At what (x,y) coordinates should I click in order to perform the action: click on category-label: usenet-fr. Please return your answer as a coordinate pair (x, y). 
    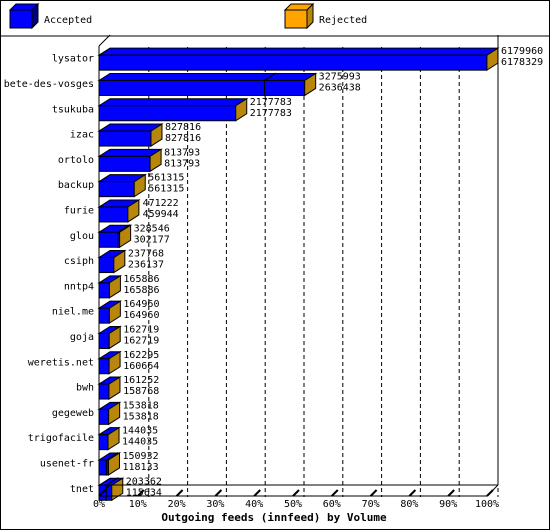
    Looking at the image, I should click on (67, 463).